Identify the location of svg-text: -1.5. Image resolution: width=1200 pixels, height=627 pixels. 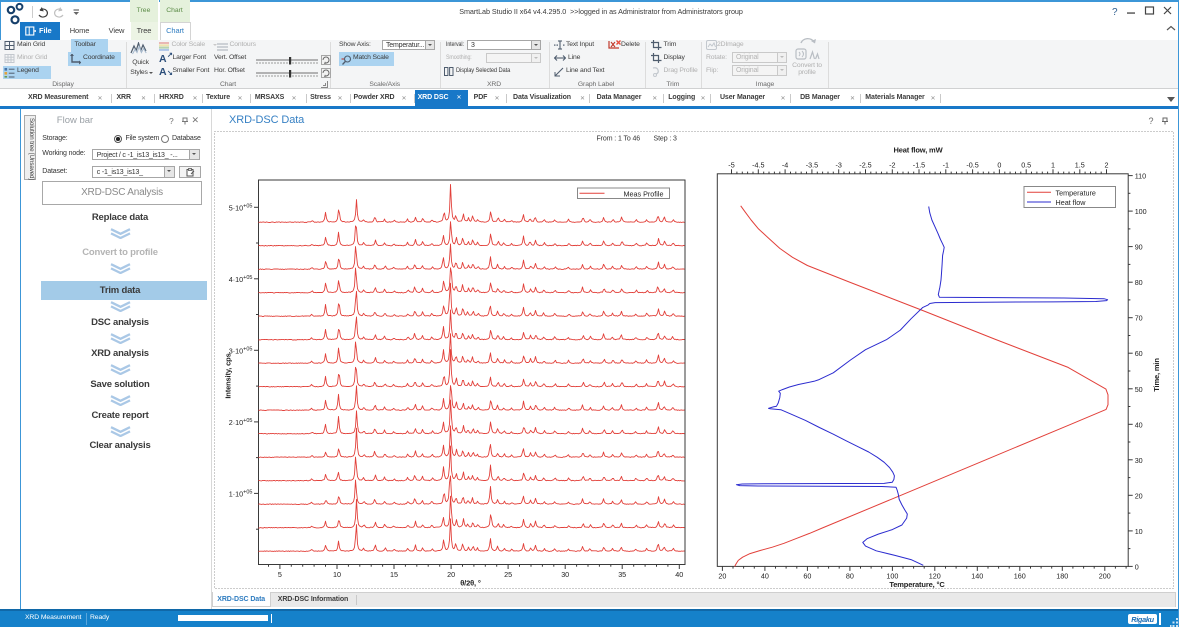
(918, 164).